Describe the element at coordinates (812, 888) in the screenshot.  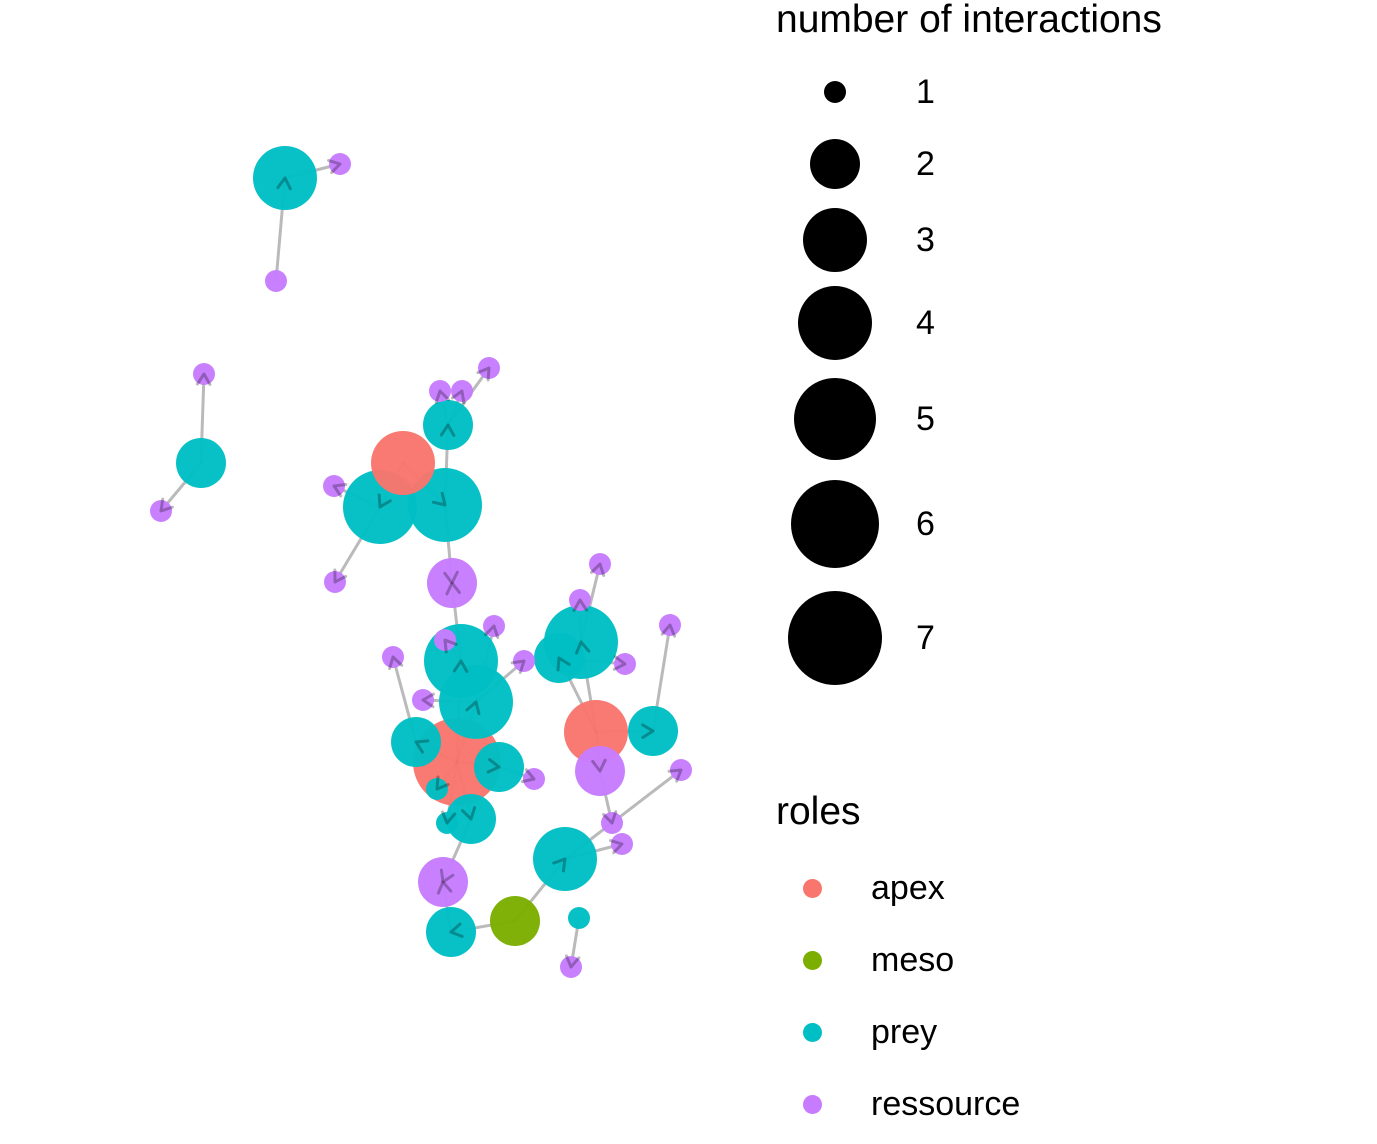
I see `role-key-dot-apex` at that location.